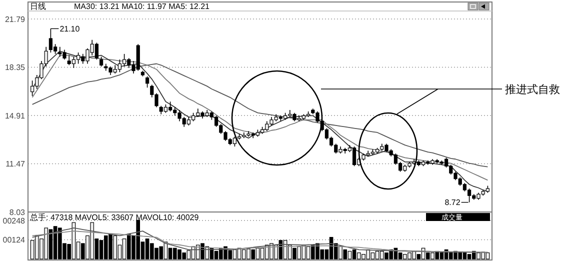  Describe the element at coordinates (532, 89) in the screenshot. I see `text: 推进式自救` at that location.